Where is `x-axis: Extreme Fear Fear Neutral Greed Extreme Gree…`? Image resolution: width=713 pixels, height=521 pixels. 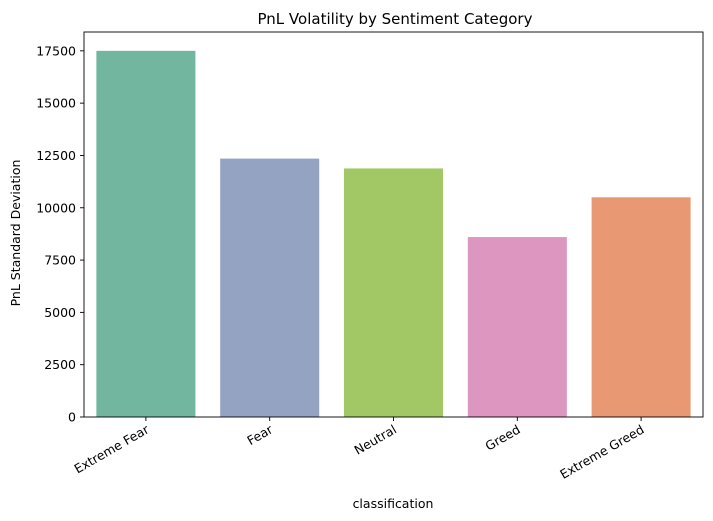 x-axis: Extreme Fear Fear Neutral Greed Extreme Gree… is located at coordinates (359, 449).